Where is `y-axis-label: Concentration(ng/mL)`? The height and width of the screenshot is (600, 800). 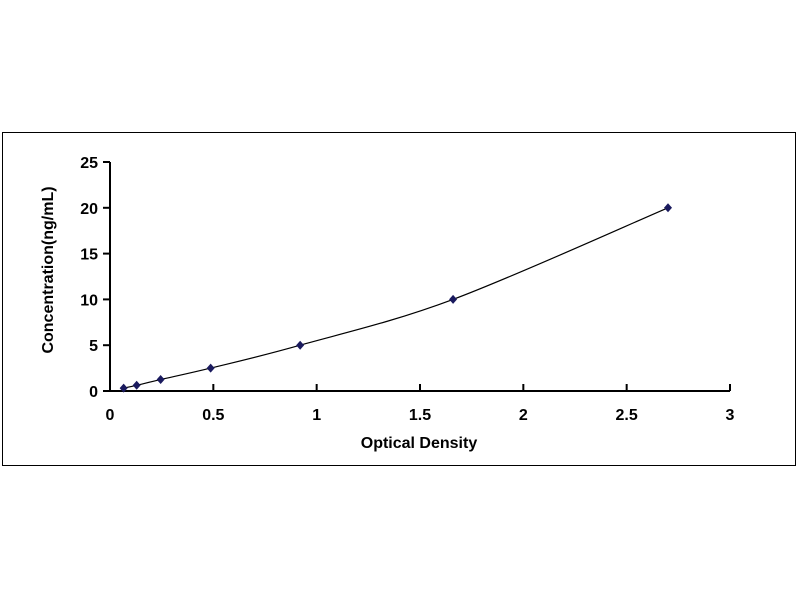 y-axis-label: Concentration(ng/mL) is located at coordinates (48, 269).